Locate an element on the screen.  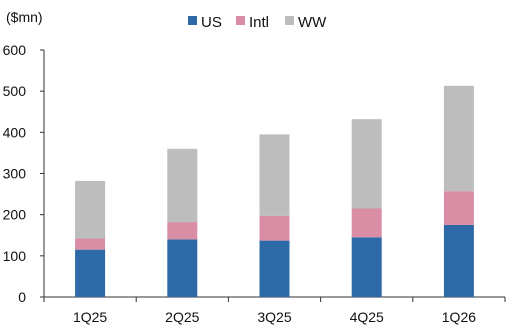
y-tick-label: 500 is located at coordinates (15, 91).